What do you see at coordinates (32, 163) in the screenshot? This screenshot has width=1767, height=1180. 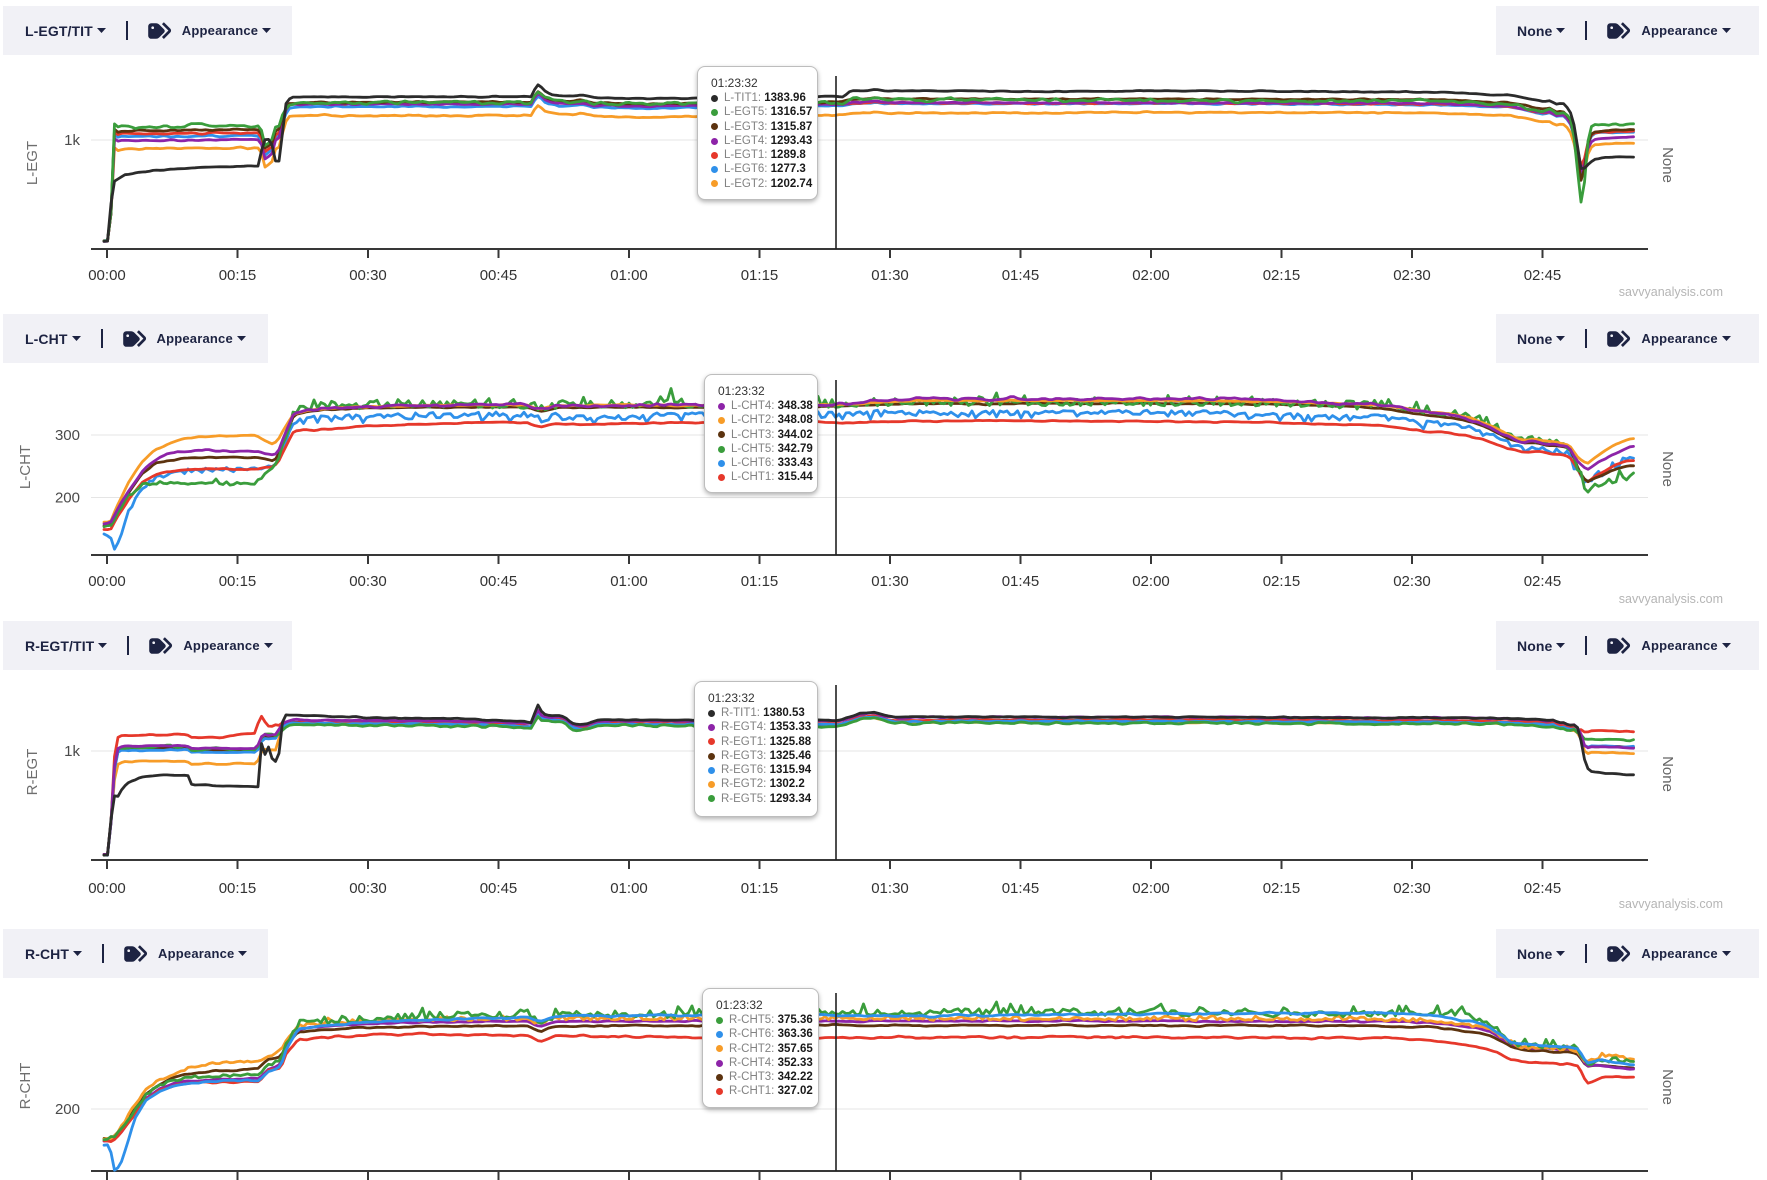 I see `svg-text: L-EGT` at bounding box center [32, 163].